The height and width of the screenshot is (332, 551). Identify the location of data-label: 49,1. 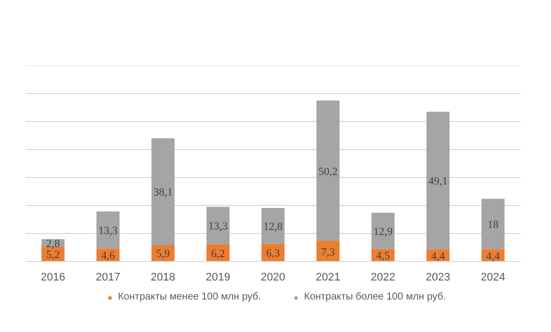
(438, 181).